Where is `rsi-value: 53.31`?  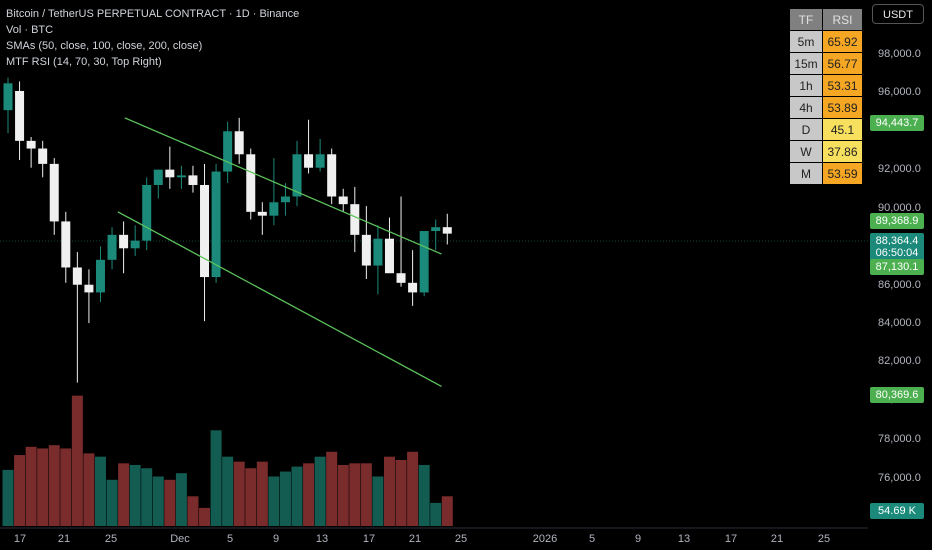 rsi-value: 53.31 is located at coordinates (842, 85).